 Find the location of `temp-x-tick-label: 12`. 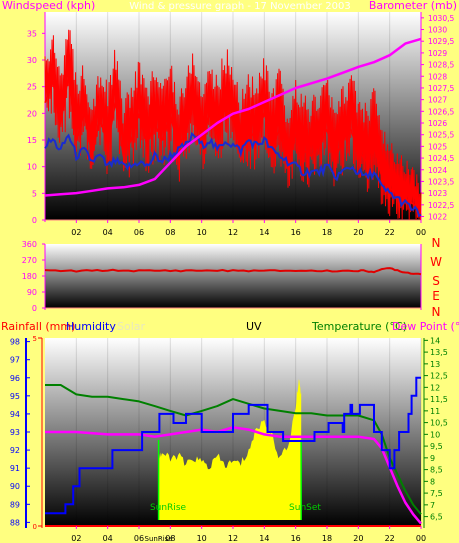

temp-x-tick-label: 12 is located at coordinates (233, 538).